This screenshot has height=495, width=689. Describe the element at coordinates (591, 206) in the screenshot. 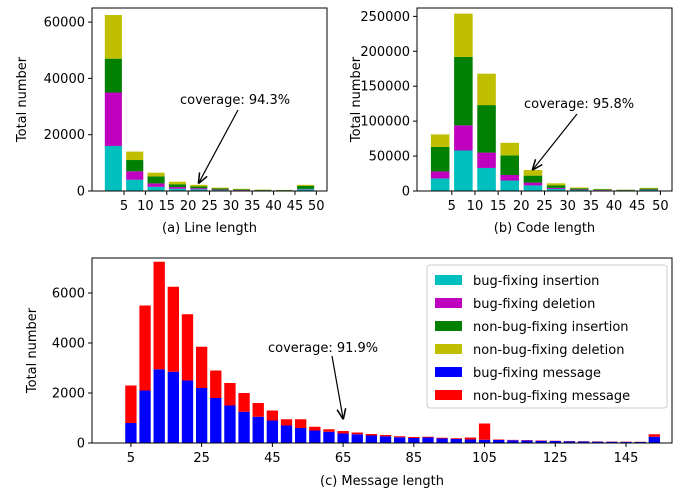

I see `x-tick-label: 35` at that location.